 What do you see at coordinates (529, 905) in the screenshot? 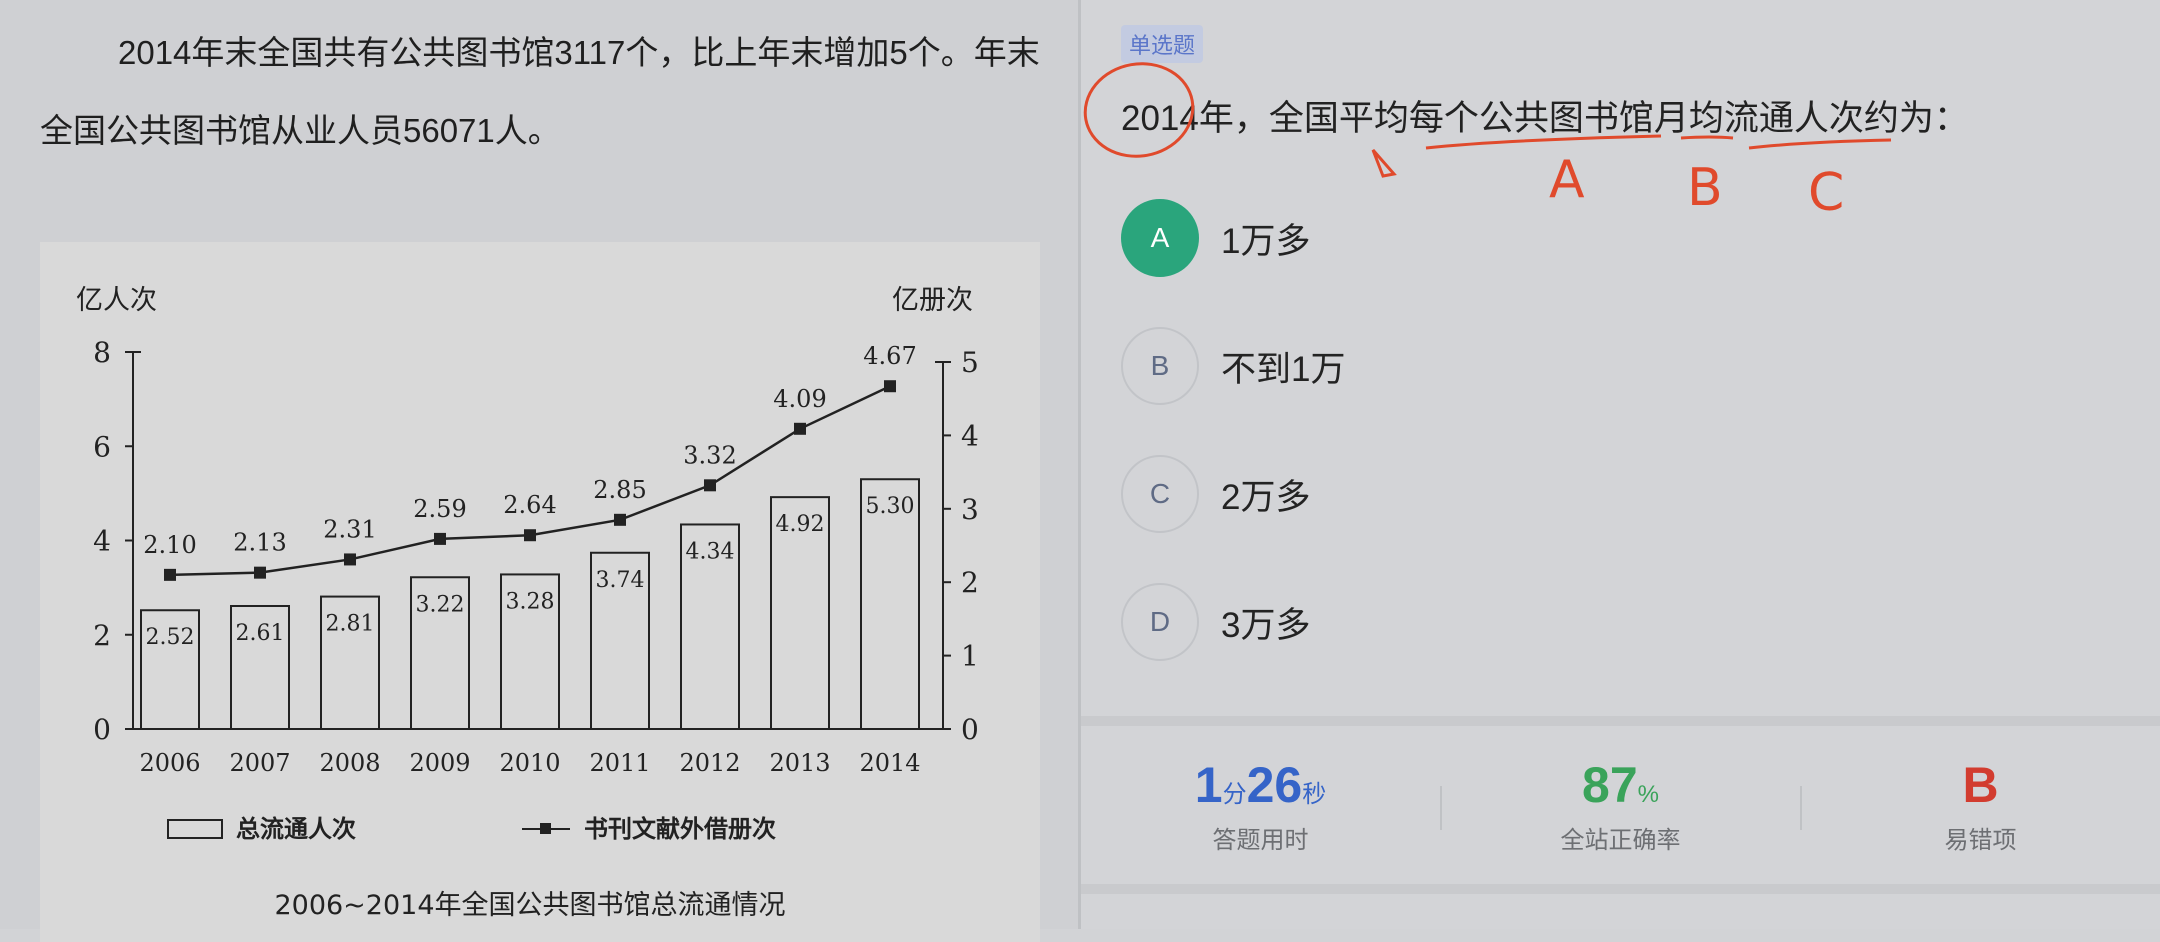
I see `chart-title: 2006~2014年全国公共图书馆总流通情况` at bounding box center [529, 905].